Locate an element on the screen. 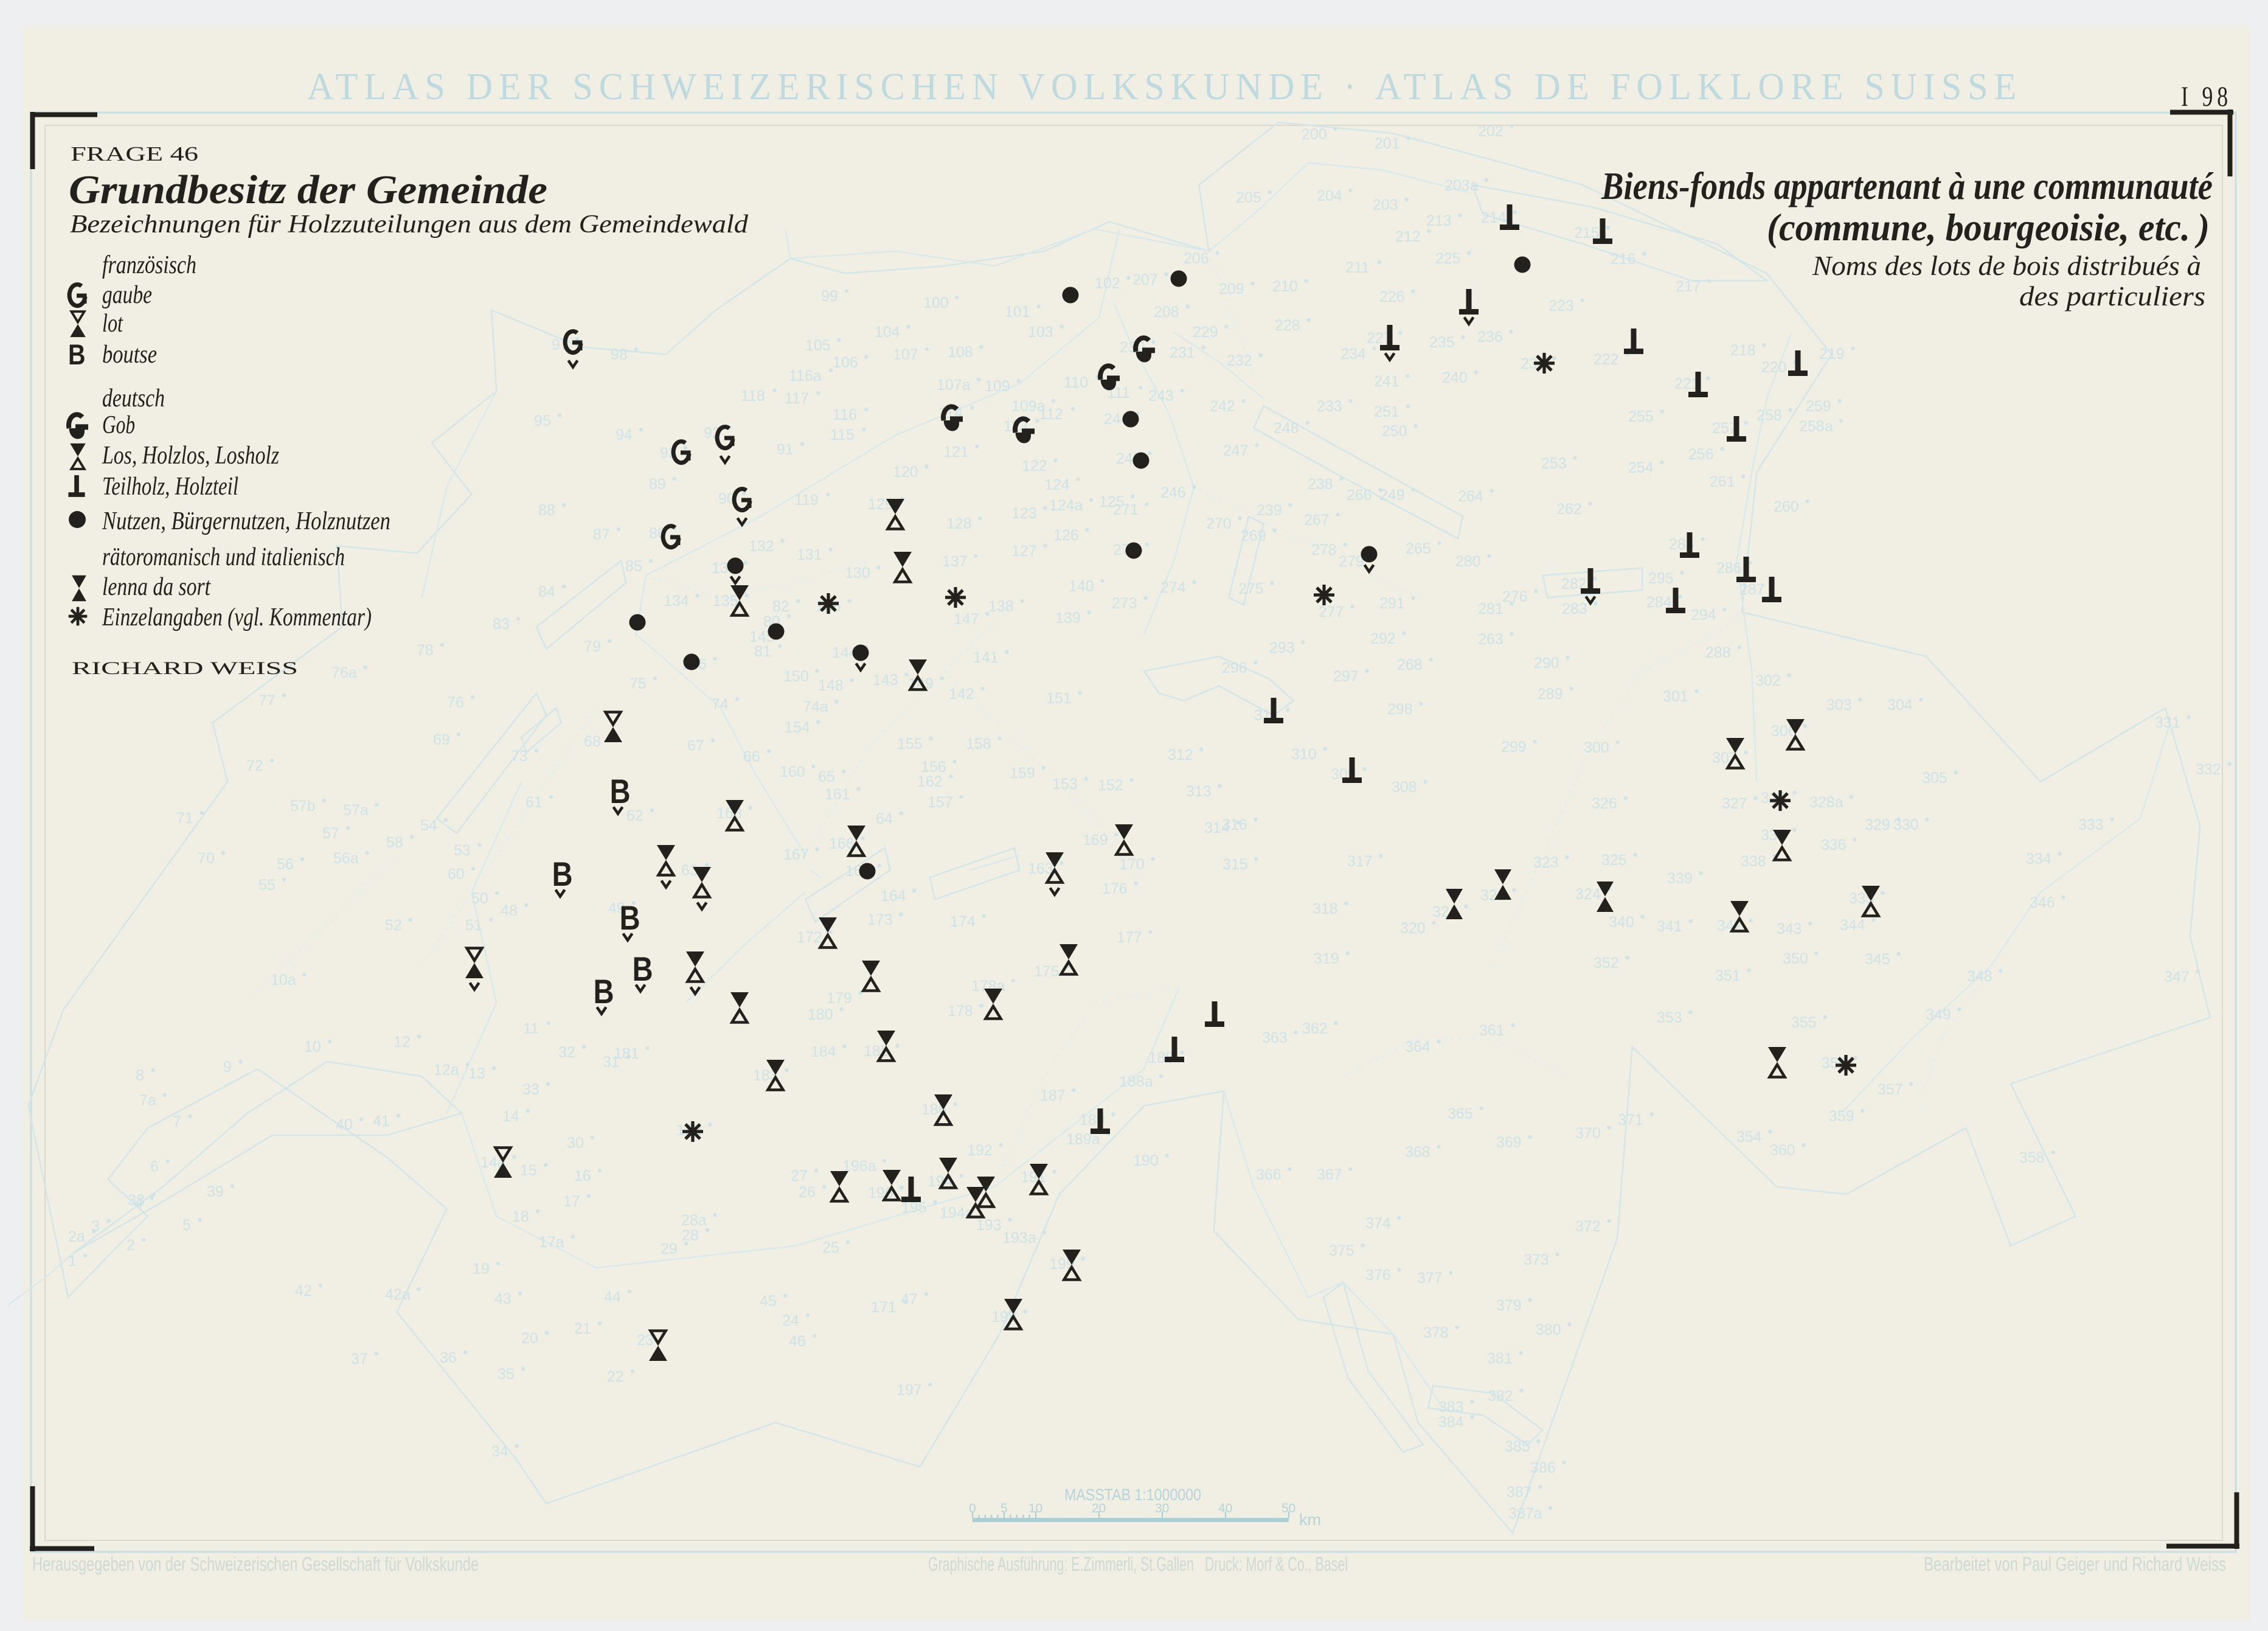 This screenshot has height=1631, width=2268. svg-text: 317 is located at coordinates (1360, 861).